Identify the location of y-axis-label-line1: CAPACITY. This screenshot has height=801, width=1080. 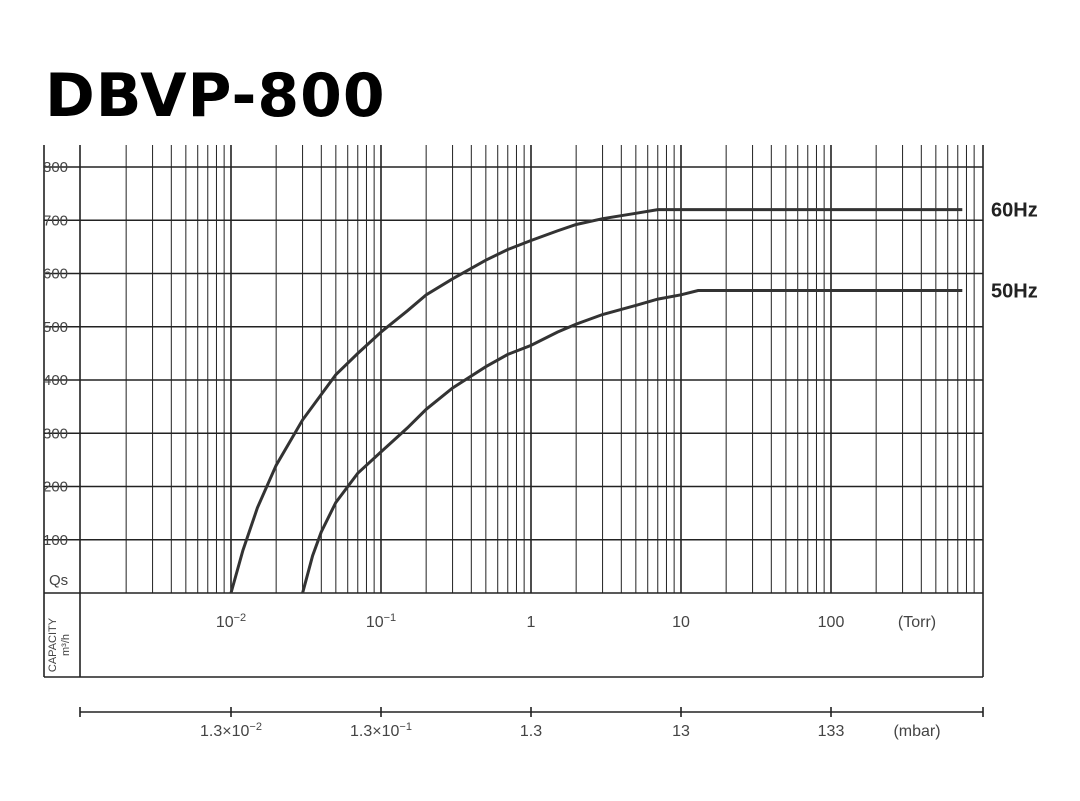
(53, 644).